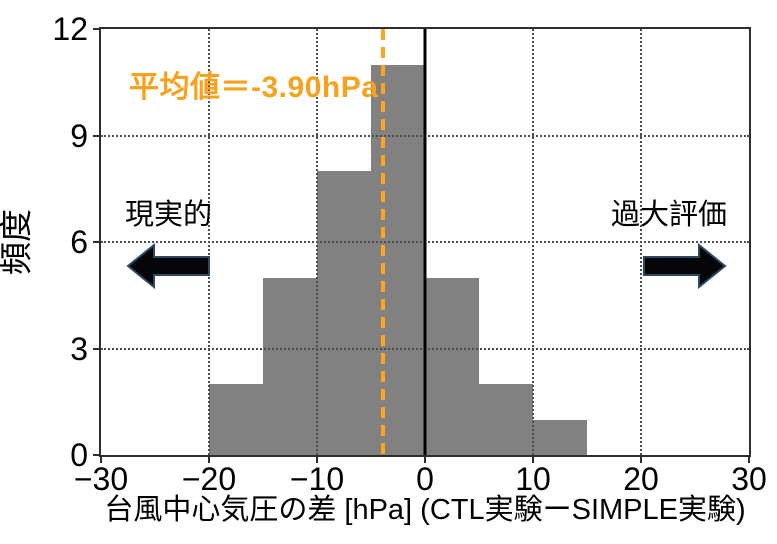 This screenshot has height=544, width=777. I want to click on right-arrow-icon, so click(685, 266).